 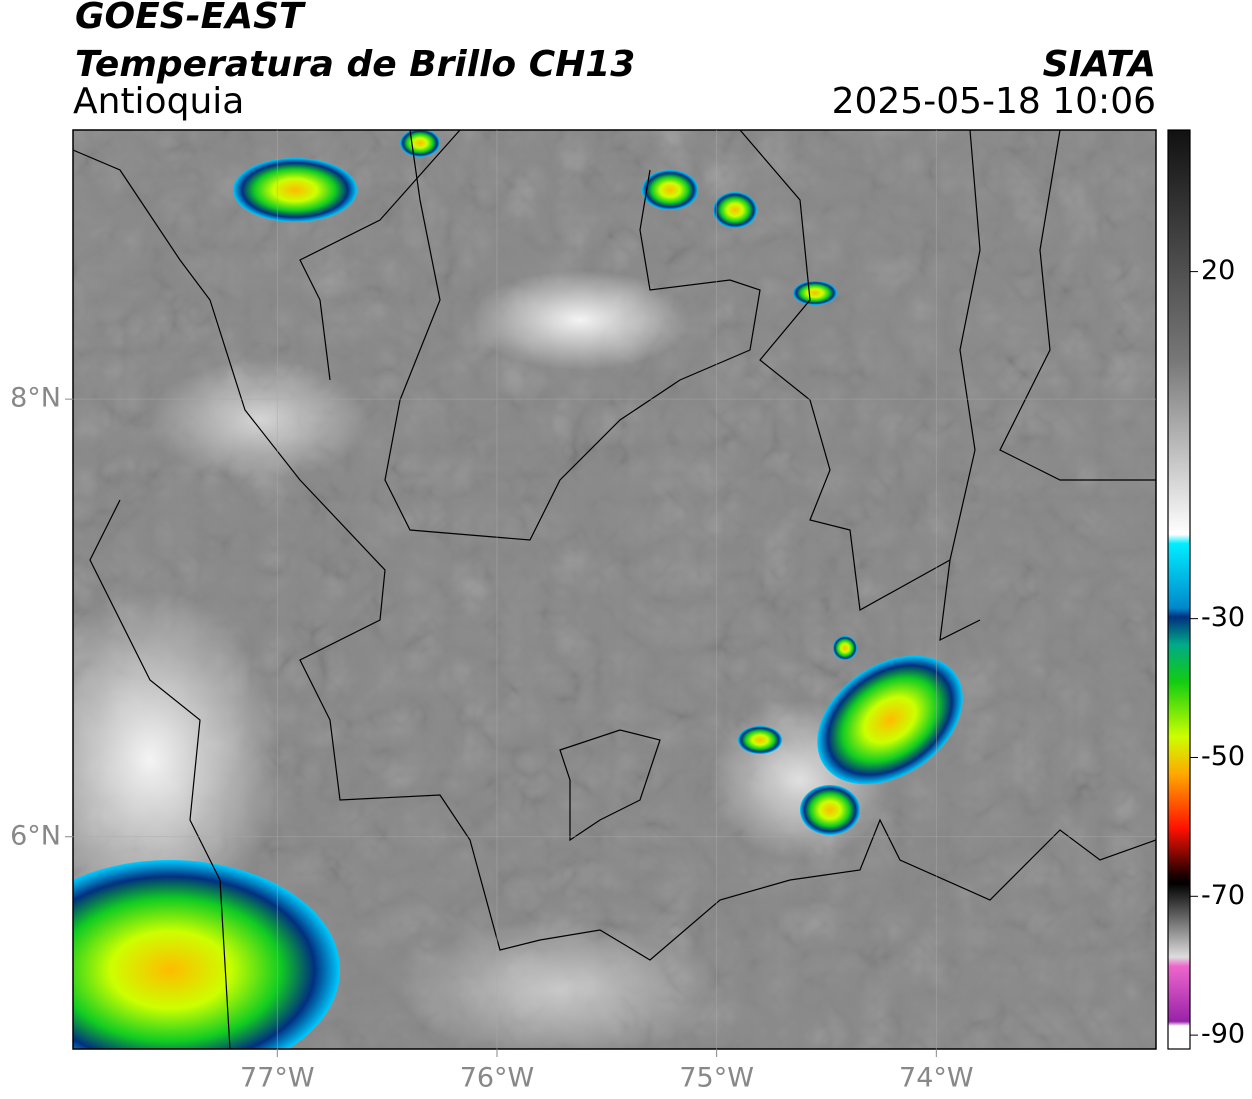 What do you see at coordinates (1223, 895) in the screenshot?
I see `colorbar-label: -70` at bounding box center [1223, 895].